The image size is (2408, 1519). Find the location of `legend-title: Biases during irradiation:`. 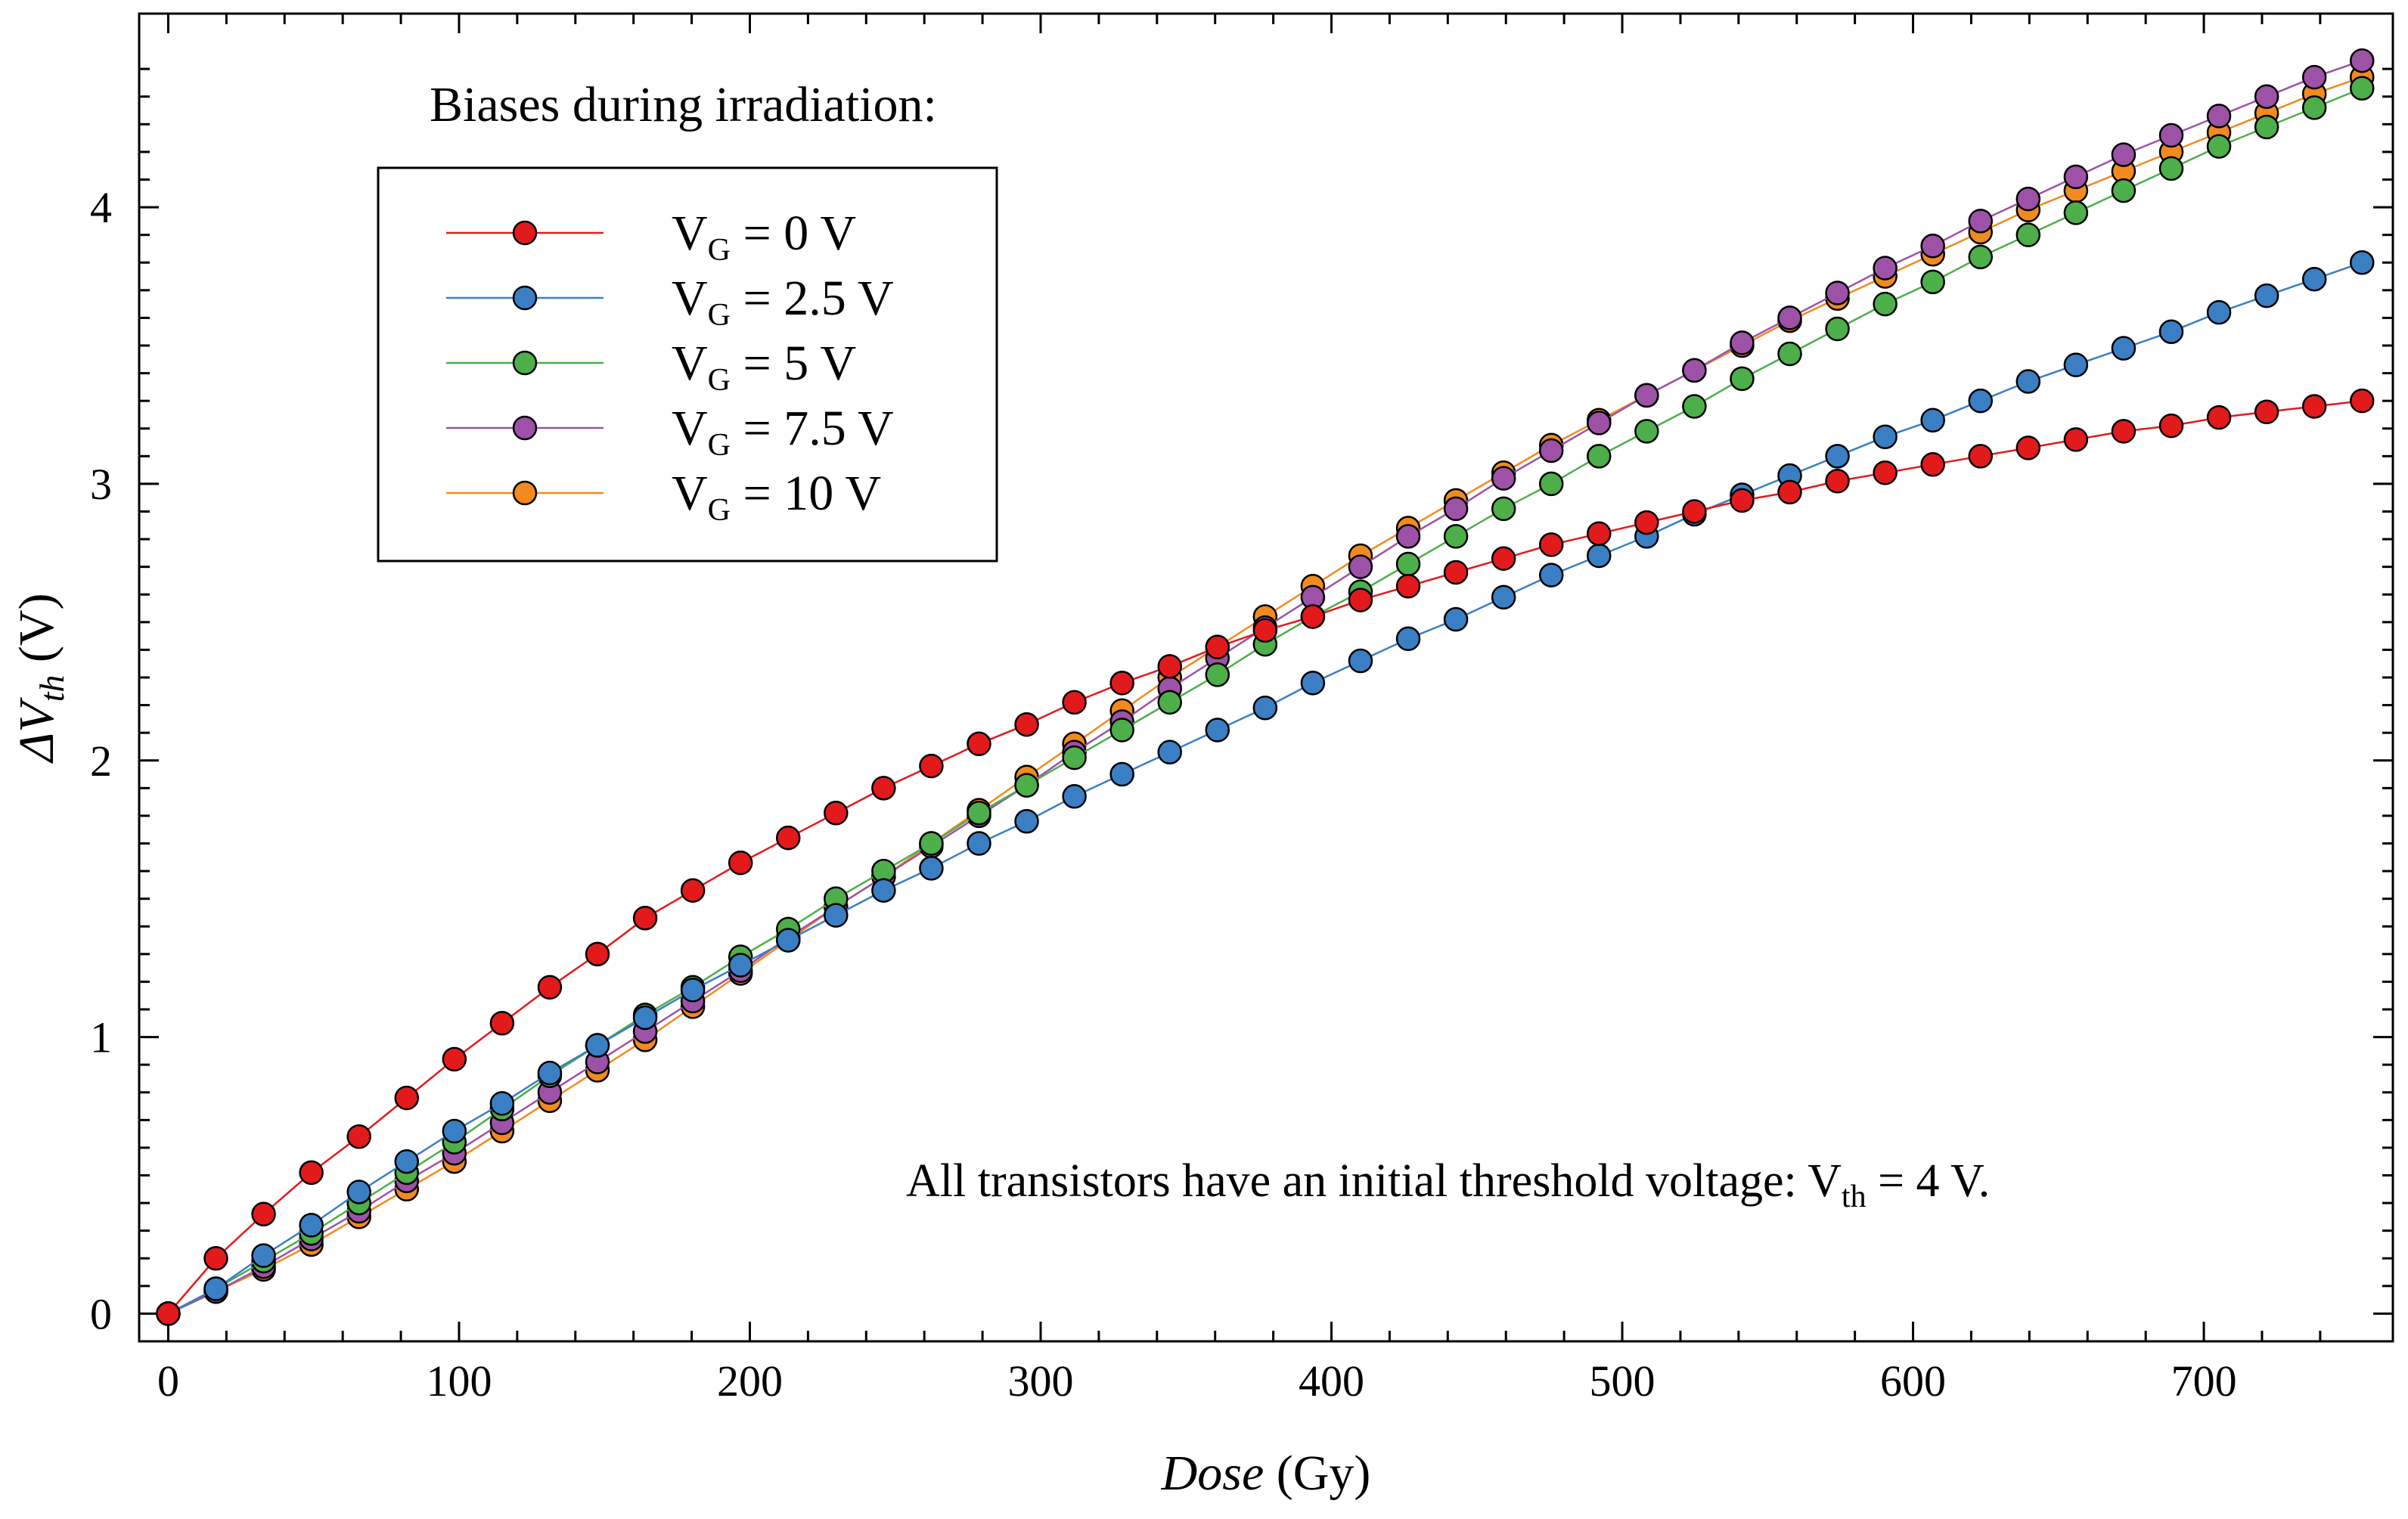

legend-title: Biases during irradiation: is located at coordinates (683, 104).